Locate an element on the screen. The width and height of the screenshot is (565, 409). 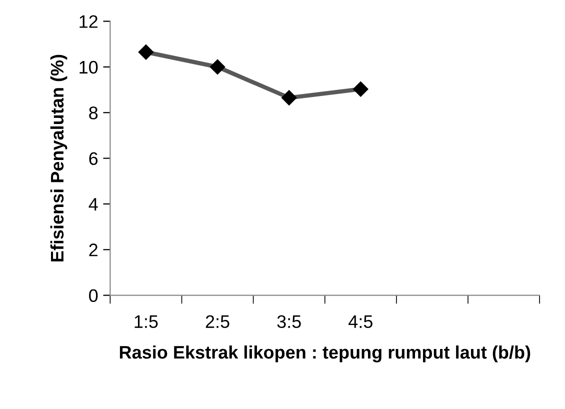
y-tick-label: 6 is located at coordinates (93, 159).